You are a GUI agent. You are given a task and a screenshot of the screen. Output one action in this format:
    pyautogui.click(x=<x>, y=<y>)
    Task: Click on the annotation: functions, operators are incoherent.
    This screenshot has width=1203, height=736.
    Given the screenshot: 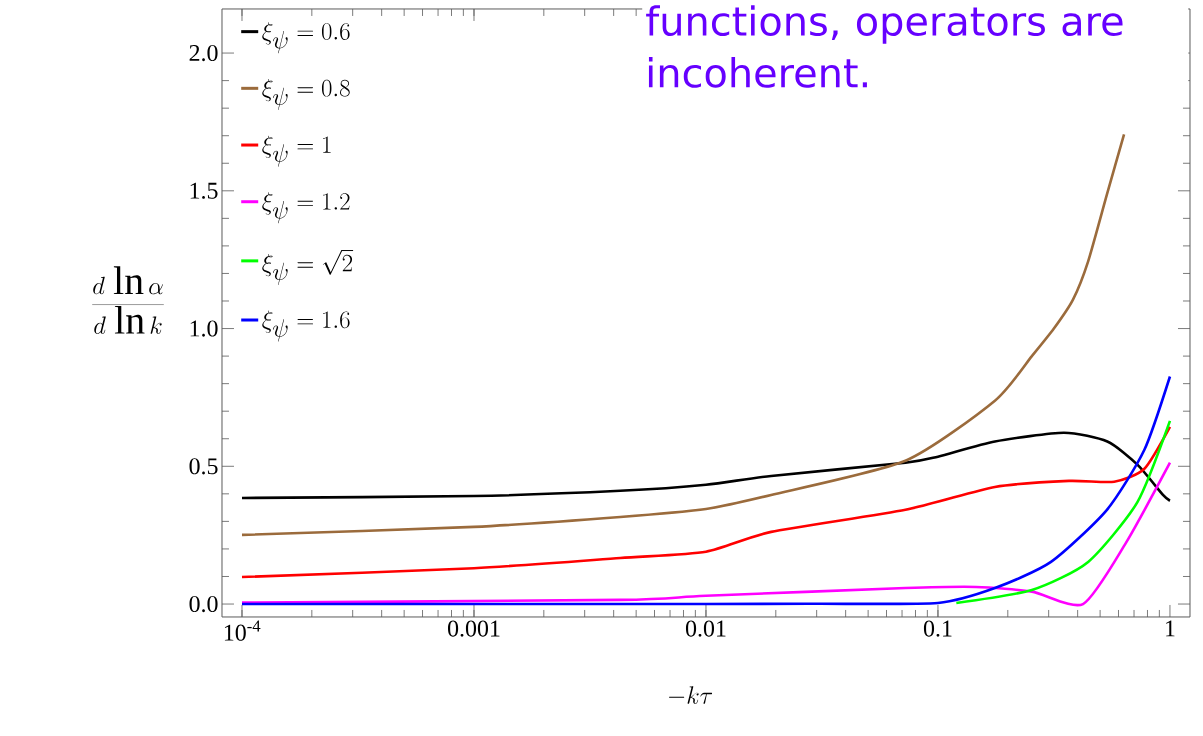 What is the action you would take?
    pyautogui.click(x=884, y=46)
    